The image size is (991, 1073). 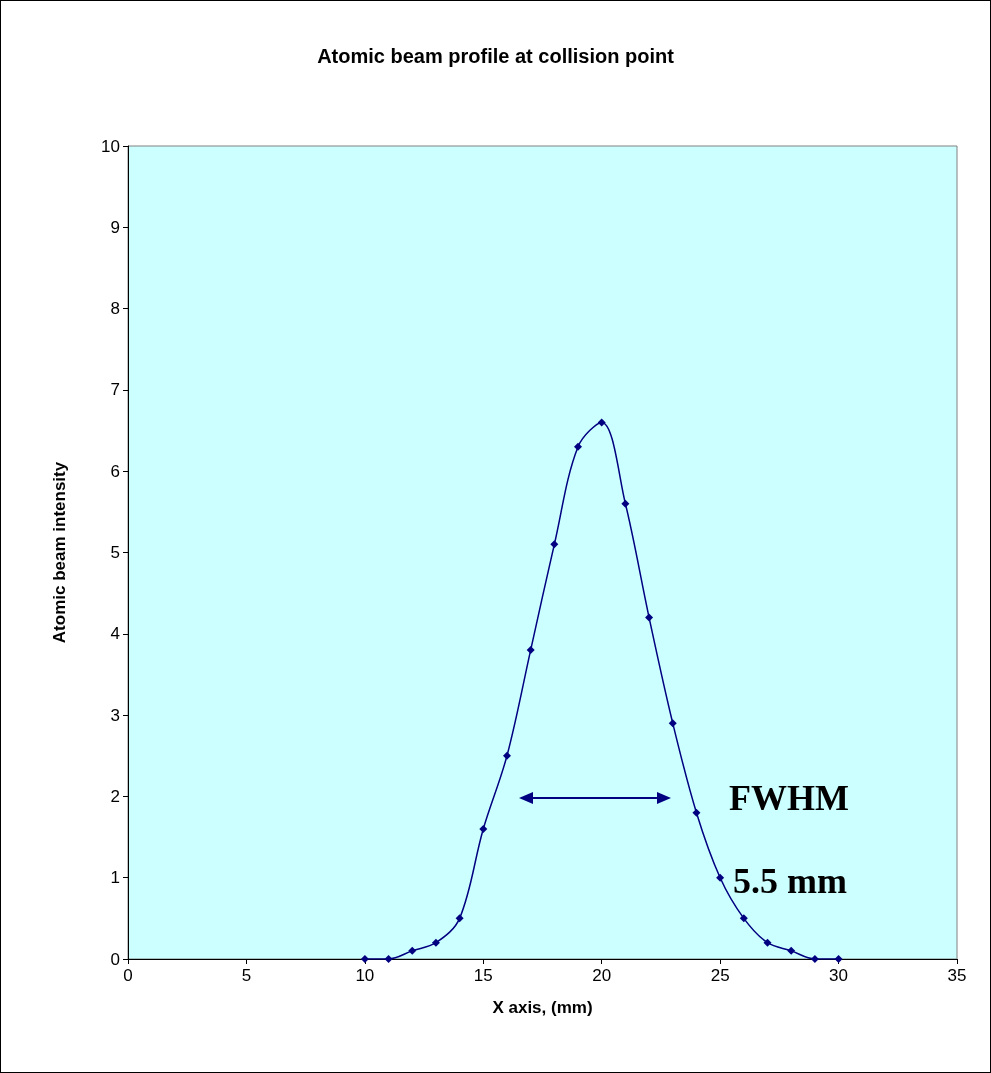 I want to click on y-tick-label: 2, so click(x=115, y=796).